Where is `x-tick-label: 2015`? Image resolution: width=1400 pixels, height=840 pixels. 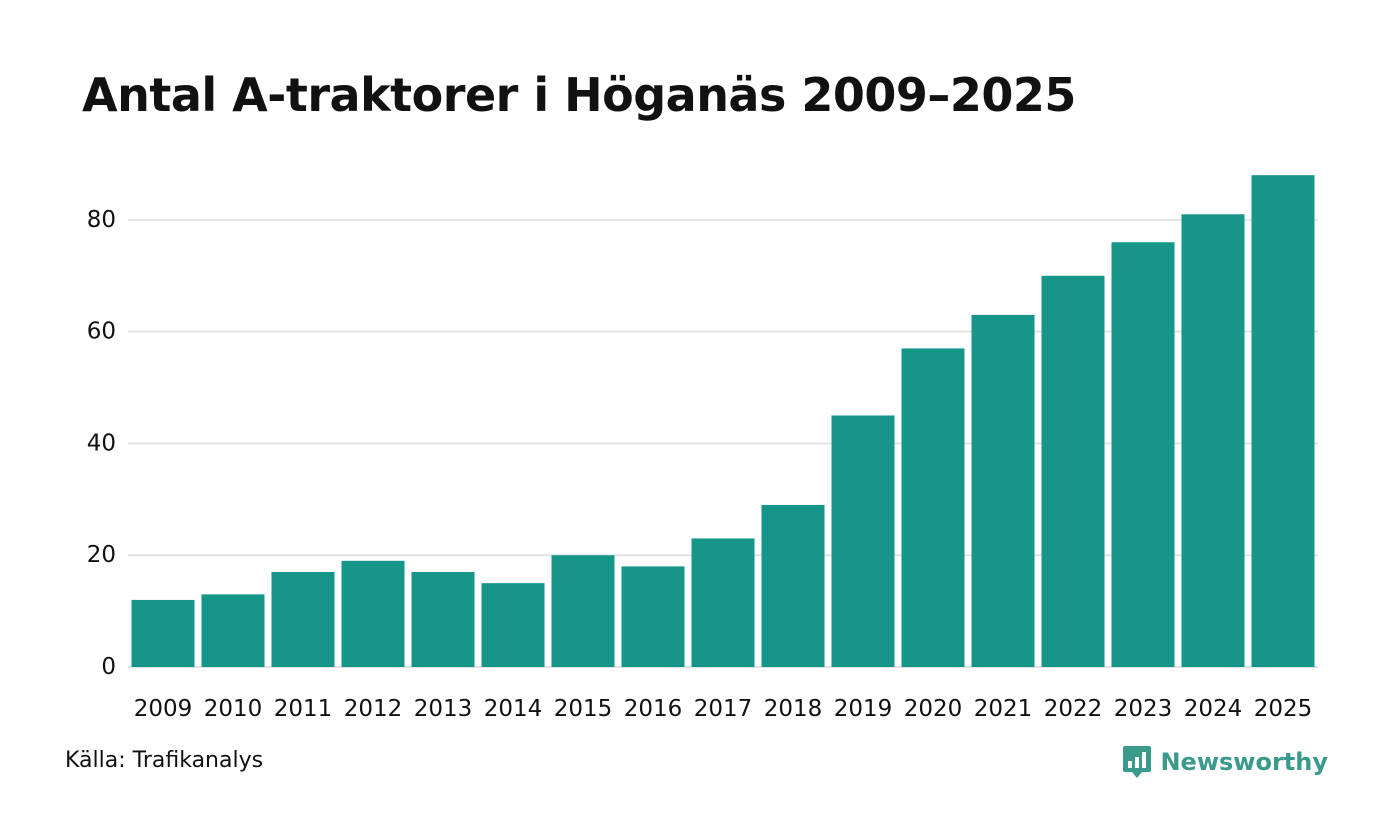 x-tick-label: 2015 is located at coordinates (583, 709).